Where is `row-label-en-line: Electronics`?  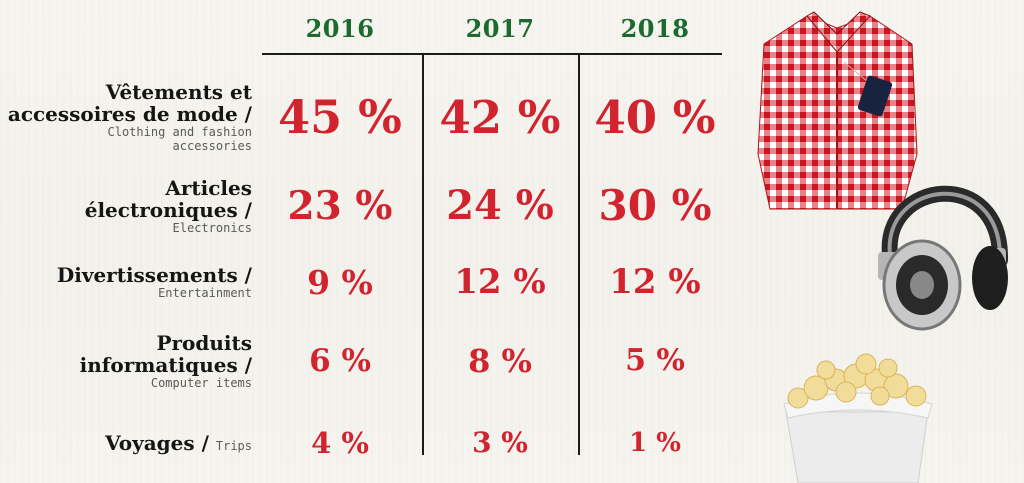
row-label-en-line: Electronics is located at coordinates (212, 228).